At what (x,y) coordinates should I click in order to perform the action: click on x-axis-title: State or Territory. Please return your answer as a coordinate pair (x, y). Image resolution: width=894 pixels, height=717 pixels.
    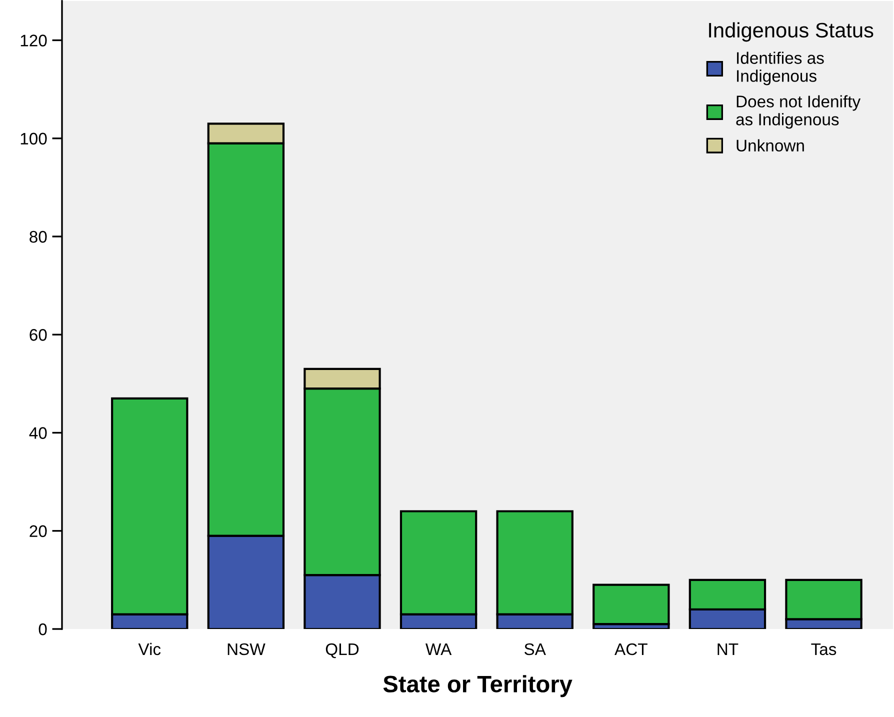
    Looking at the image, I should click on (477, 686).